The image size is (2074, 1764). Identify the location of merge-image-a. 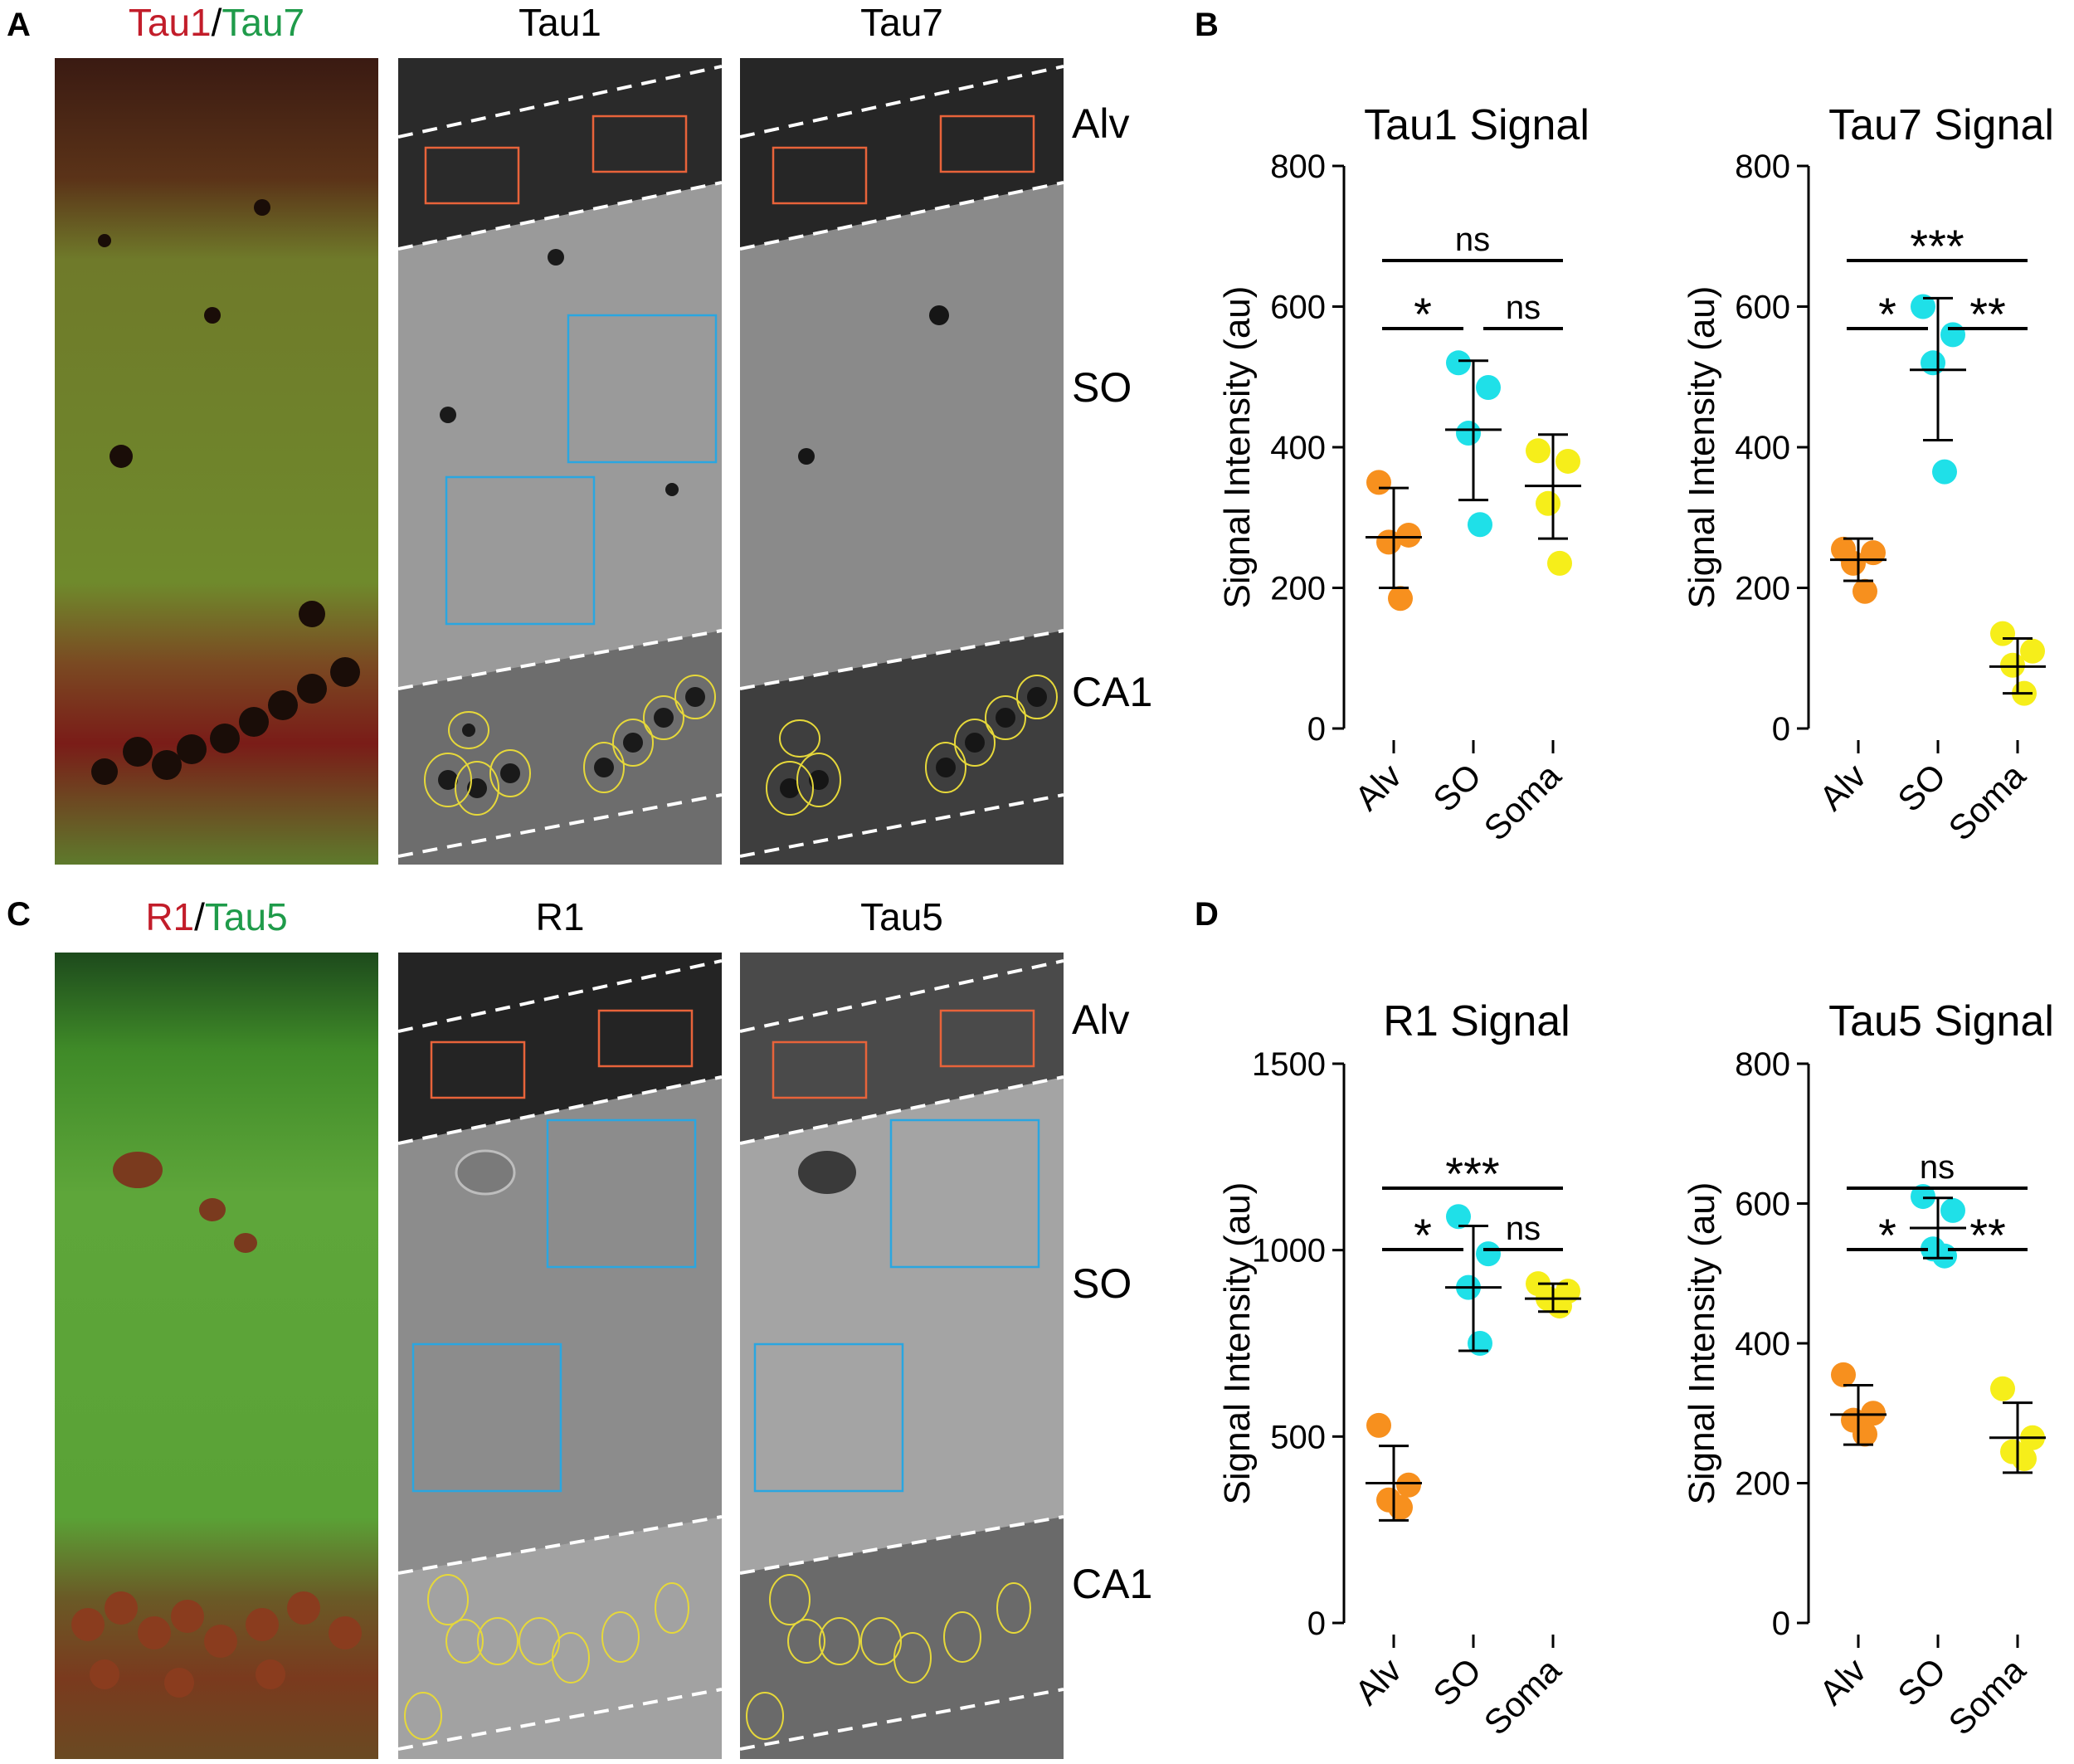
(216, 461).